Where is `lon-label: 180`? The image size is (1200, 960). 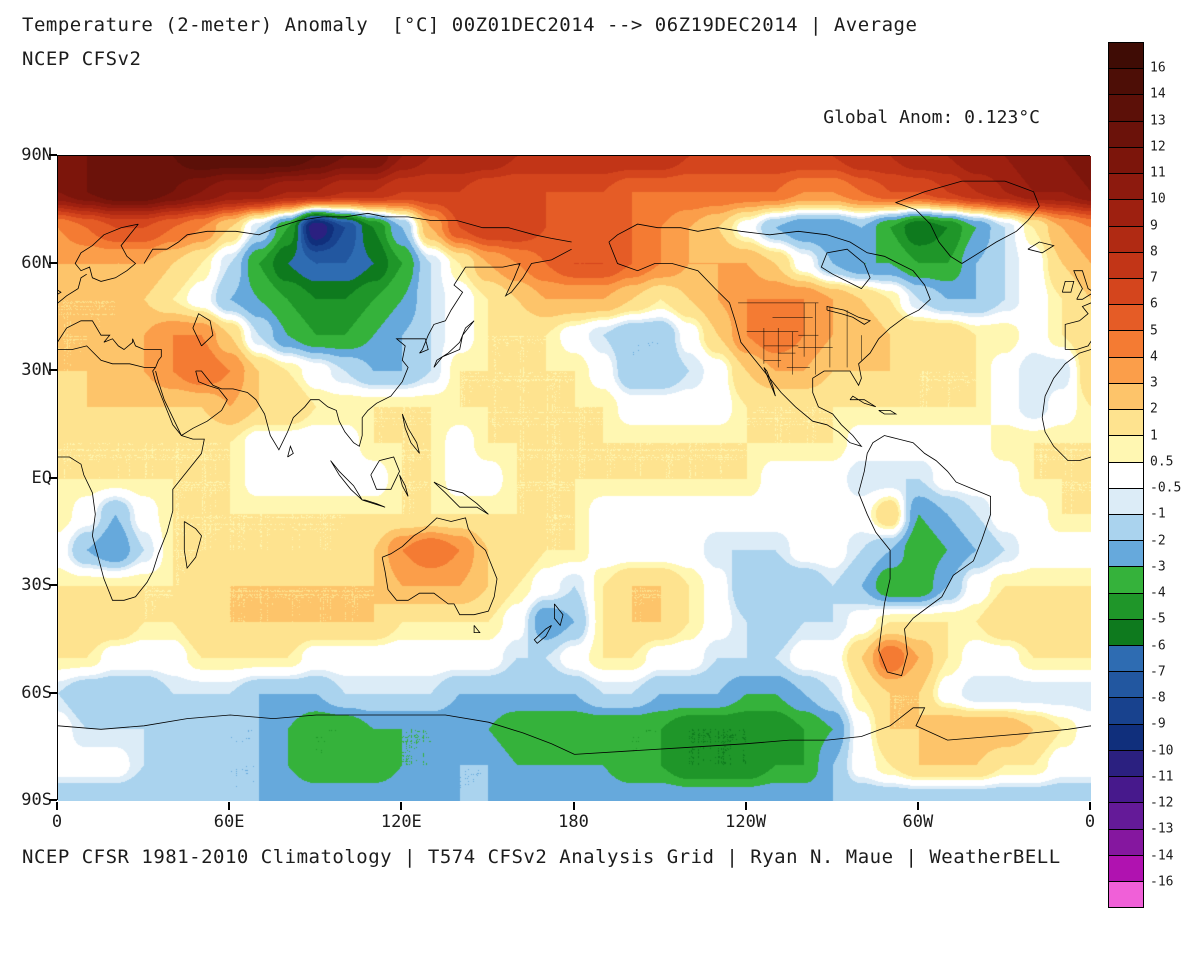 lon-label: 180 is located at coordinates (573, 822).